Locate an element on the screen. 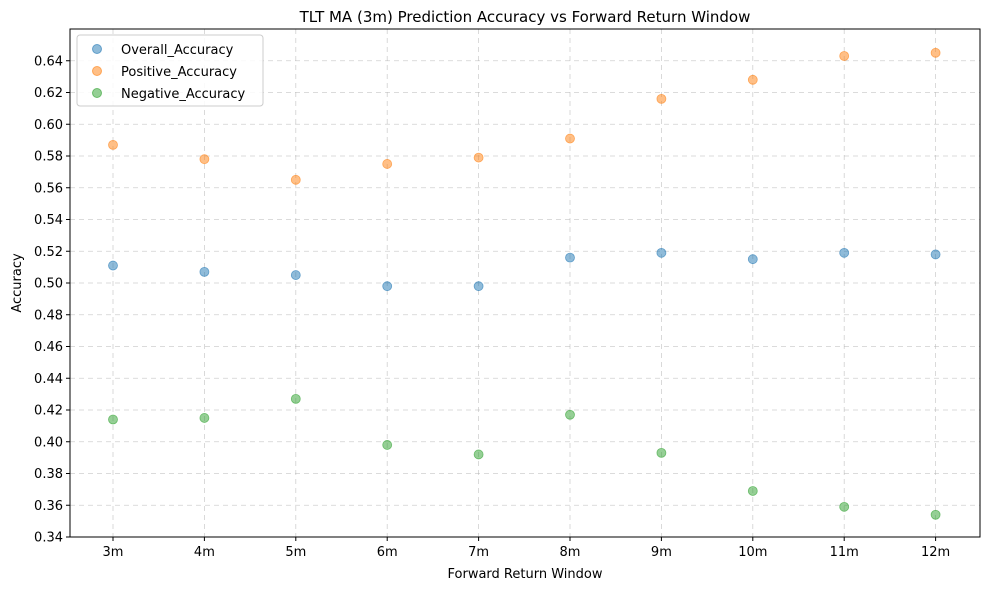 This screenshot has height=594, width=989. legend-item-negative: Negative_Accuracy is located at coordinates (168, 94).